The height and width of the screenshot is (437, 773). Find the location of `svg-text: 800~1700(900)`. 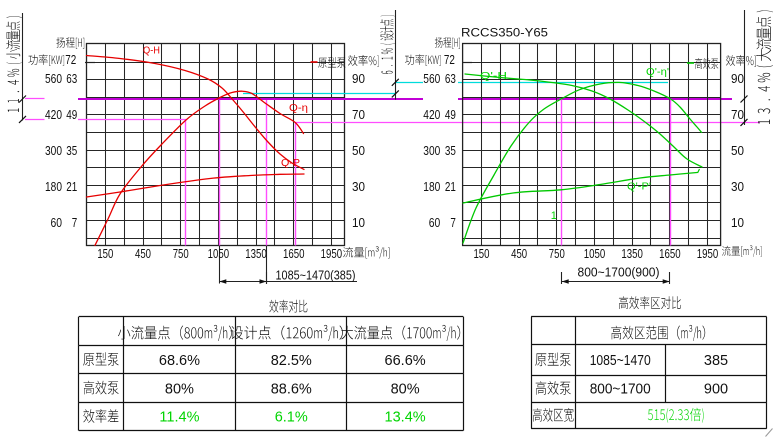

svg-text: 800~1700(900) is located at coordinates (619, 273).